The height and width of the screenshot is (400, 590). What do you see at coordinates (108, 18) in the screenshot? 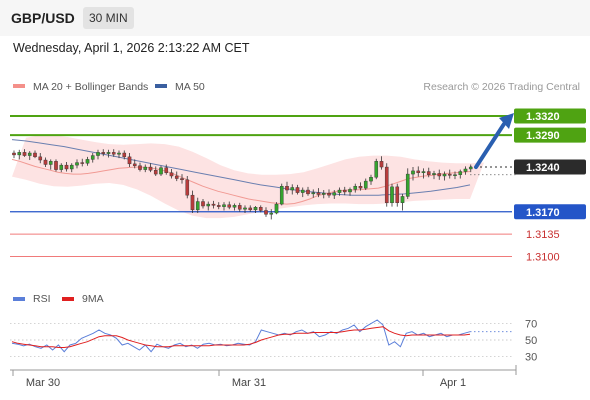
I see `timeframe-badge: 30 MIN` at bounding box center [108, 18].